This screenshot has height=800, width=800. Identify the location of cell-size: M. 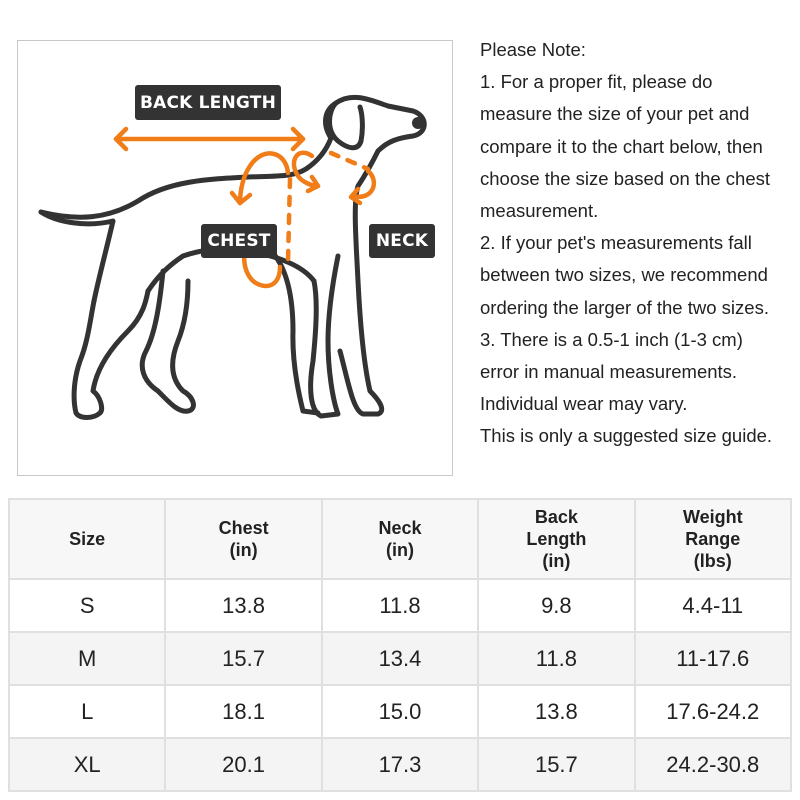
(87, 658).